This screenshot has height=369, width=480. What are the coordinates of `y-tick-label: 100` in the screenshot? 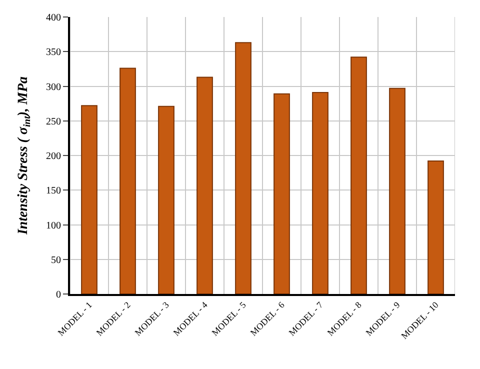 It's located at (53, 226).